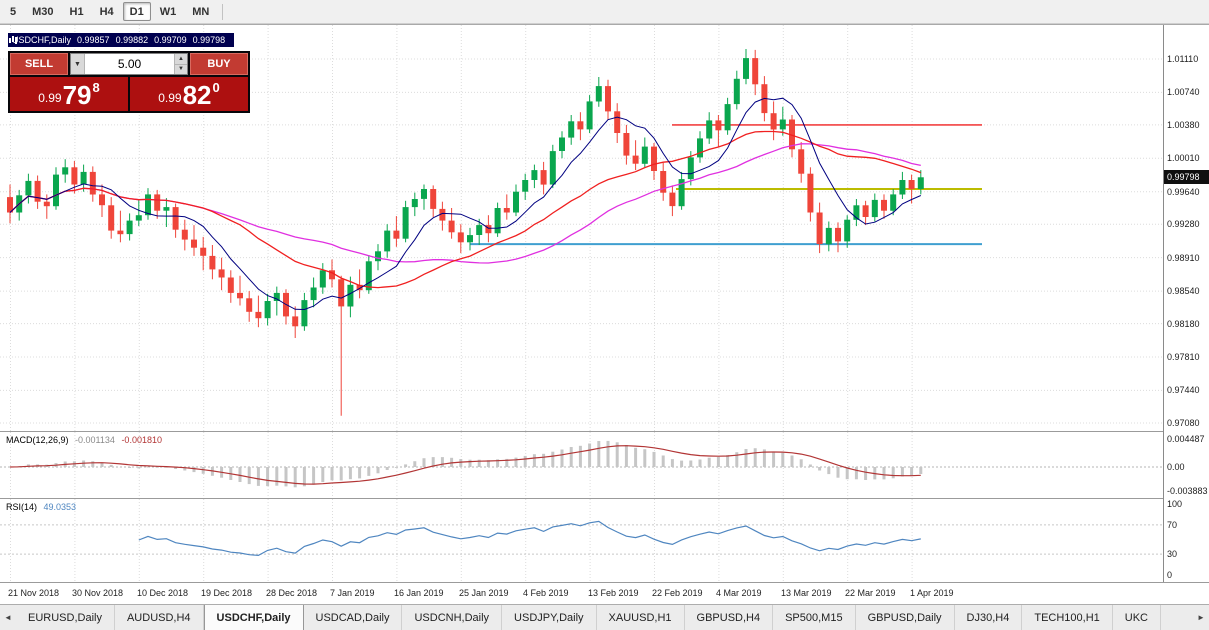 The width and height of the screenshot is (1209, 630). Describe the element at coordinates (129, 82) in the screenshot. I see `one-click-trading-panel: SELL ▼ ▲ ▼ BUY 0.99 79 8 0` at that location.